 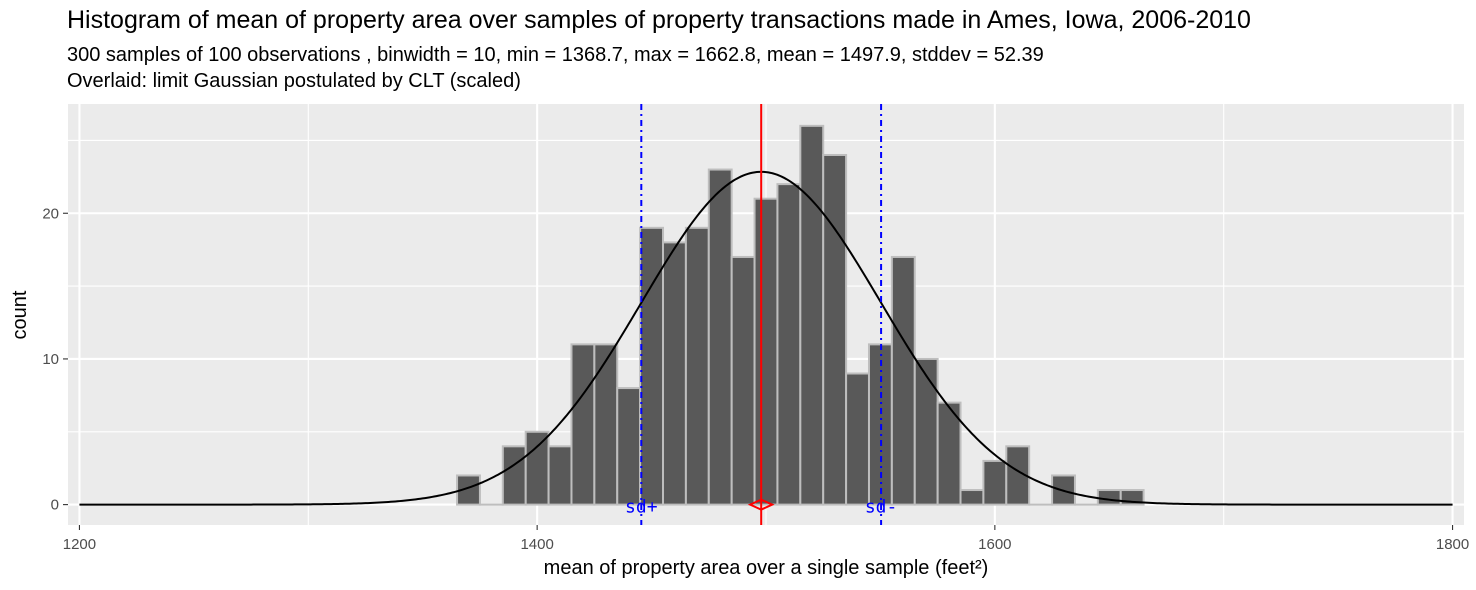 What do you see at coordinates (55, 505) in the screenshot?
I see `y-tick-label: 0` at bounding box center [55, 505].